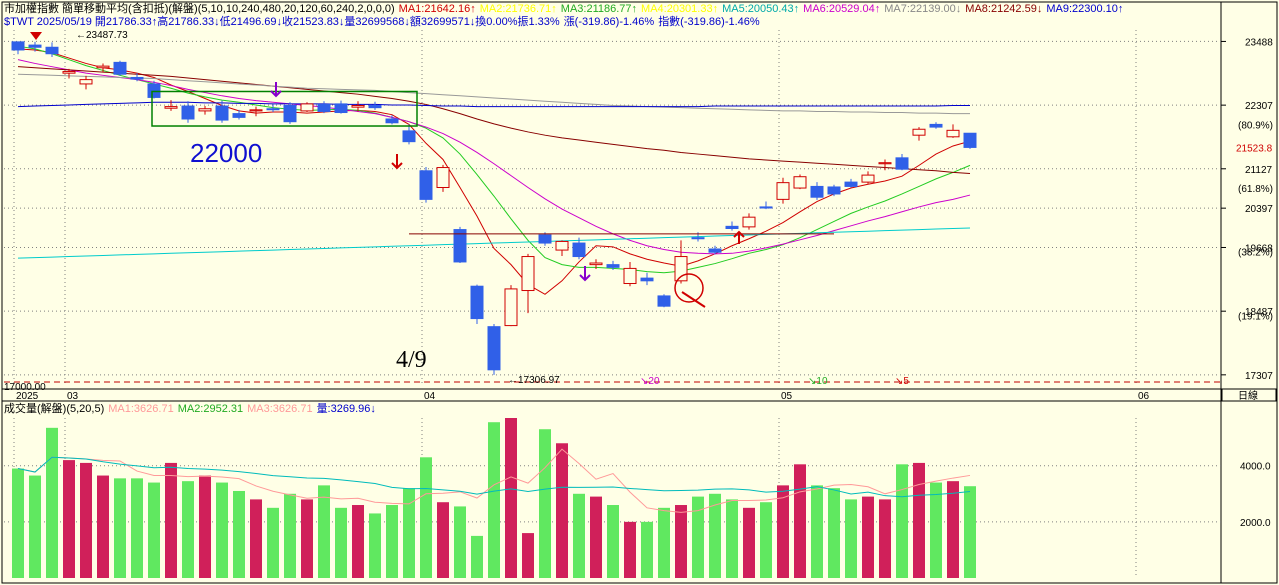 This screenshot has width=1279, height=585. What do you see at coordinates (346, 409) in the screenshot?
I see `volume-item-4: 量:3269.96↓` at bounding box center [346, 409].